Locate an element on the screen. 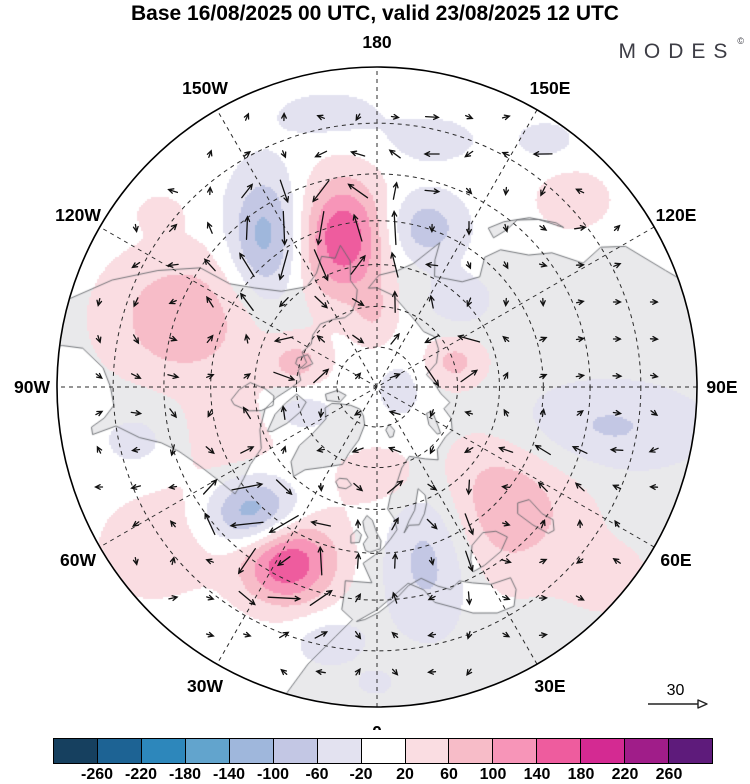 The height and width of the screenshot is (784, 750). reference-arrow-label: 30 is located at coordinates (676, 690).